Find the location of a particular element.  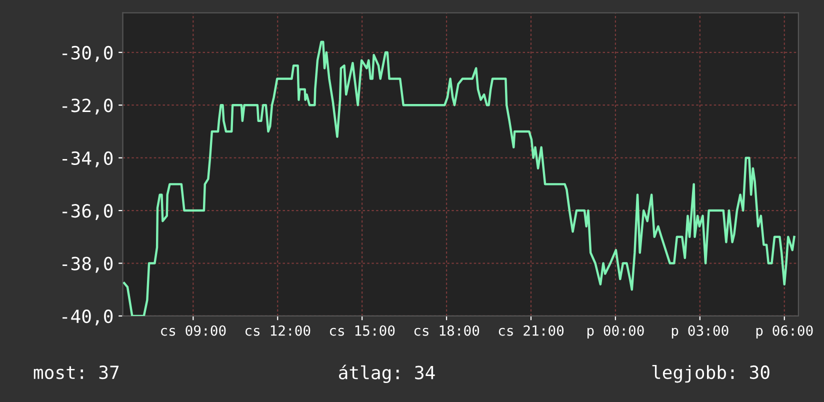

y-tick-label: -30,0 is located at coordinates (87, 54).